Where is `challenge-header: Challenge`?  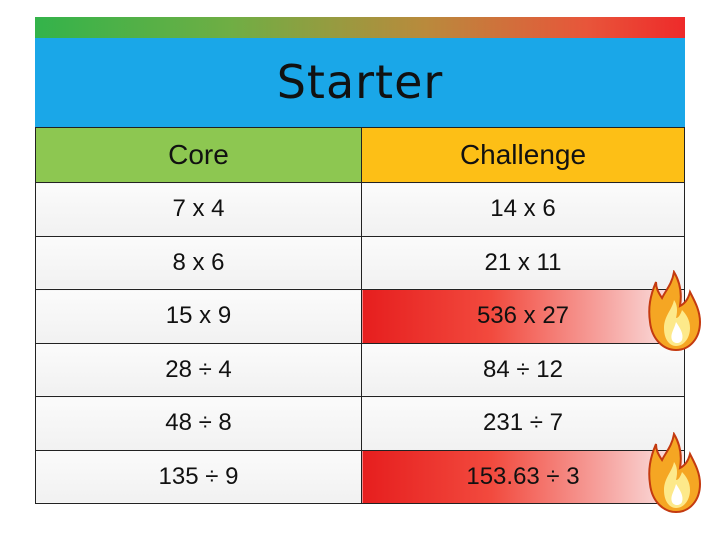 challenge-header: Challenge is located at coordinates (523, 155).